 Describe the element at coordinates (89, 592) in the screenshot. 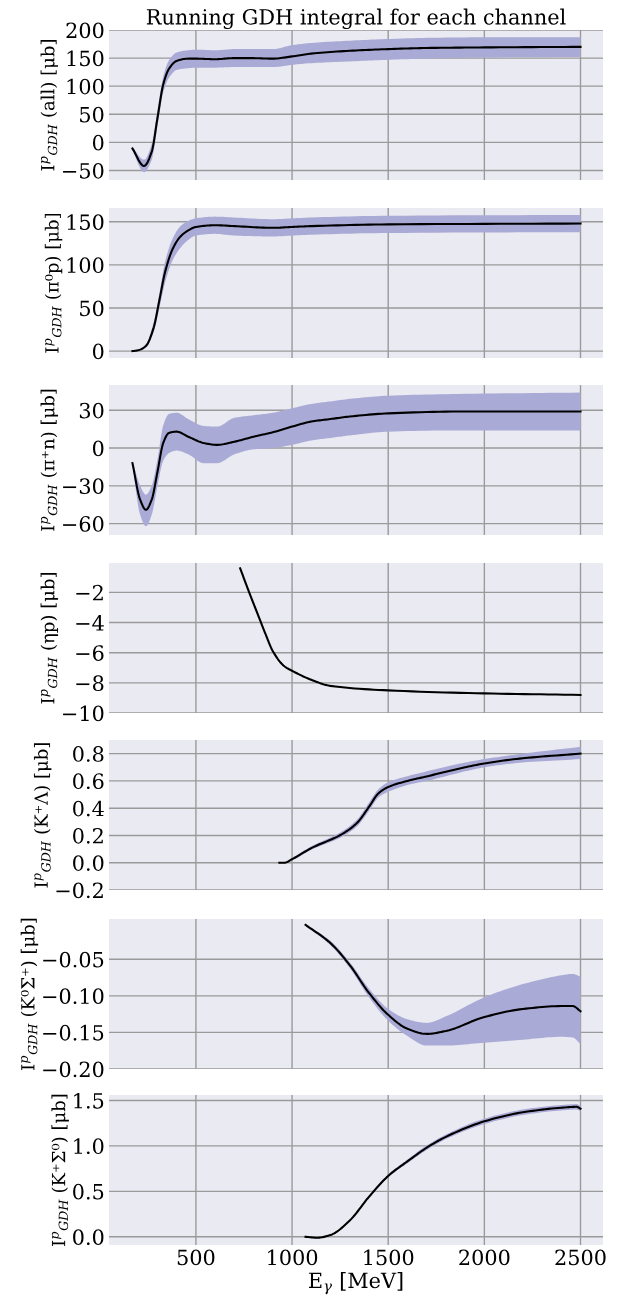

I see `y-tick-label: −2` at that location.